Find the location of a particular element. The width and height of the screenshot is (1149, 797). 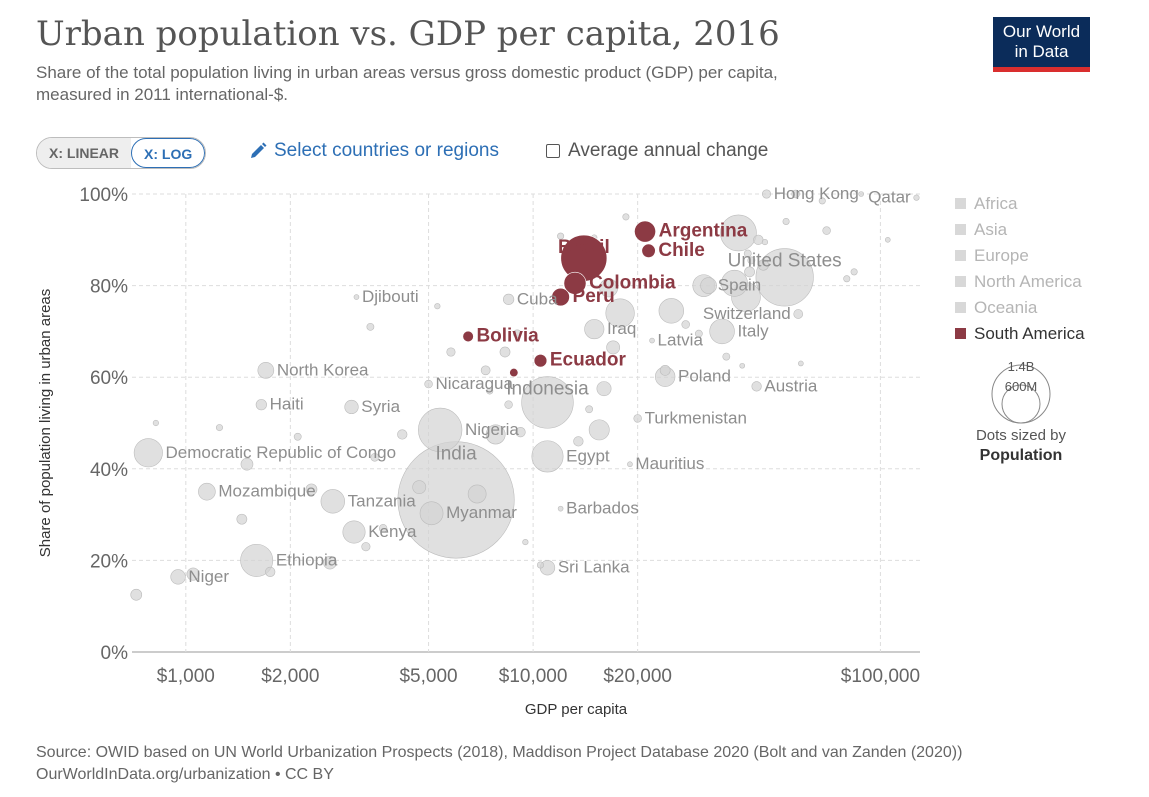

point-indonesia is located at coordinates (547, 402).